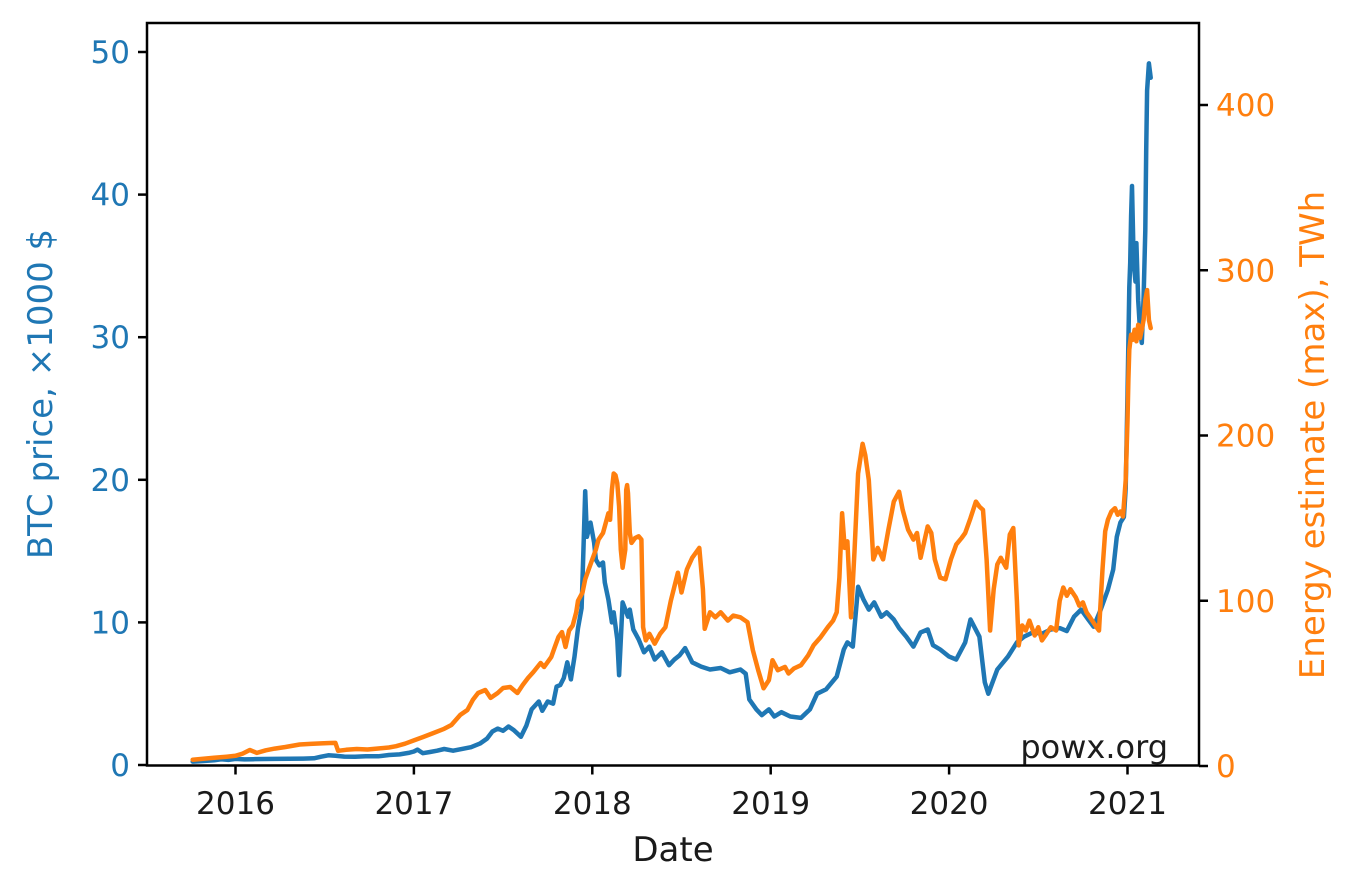 This screenshot has width=1353, height=889. Describe the element at coordinates (110, 338) in the screenshot. I see `left-y-tick-label: 30` at that location.